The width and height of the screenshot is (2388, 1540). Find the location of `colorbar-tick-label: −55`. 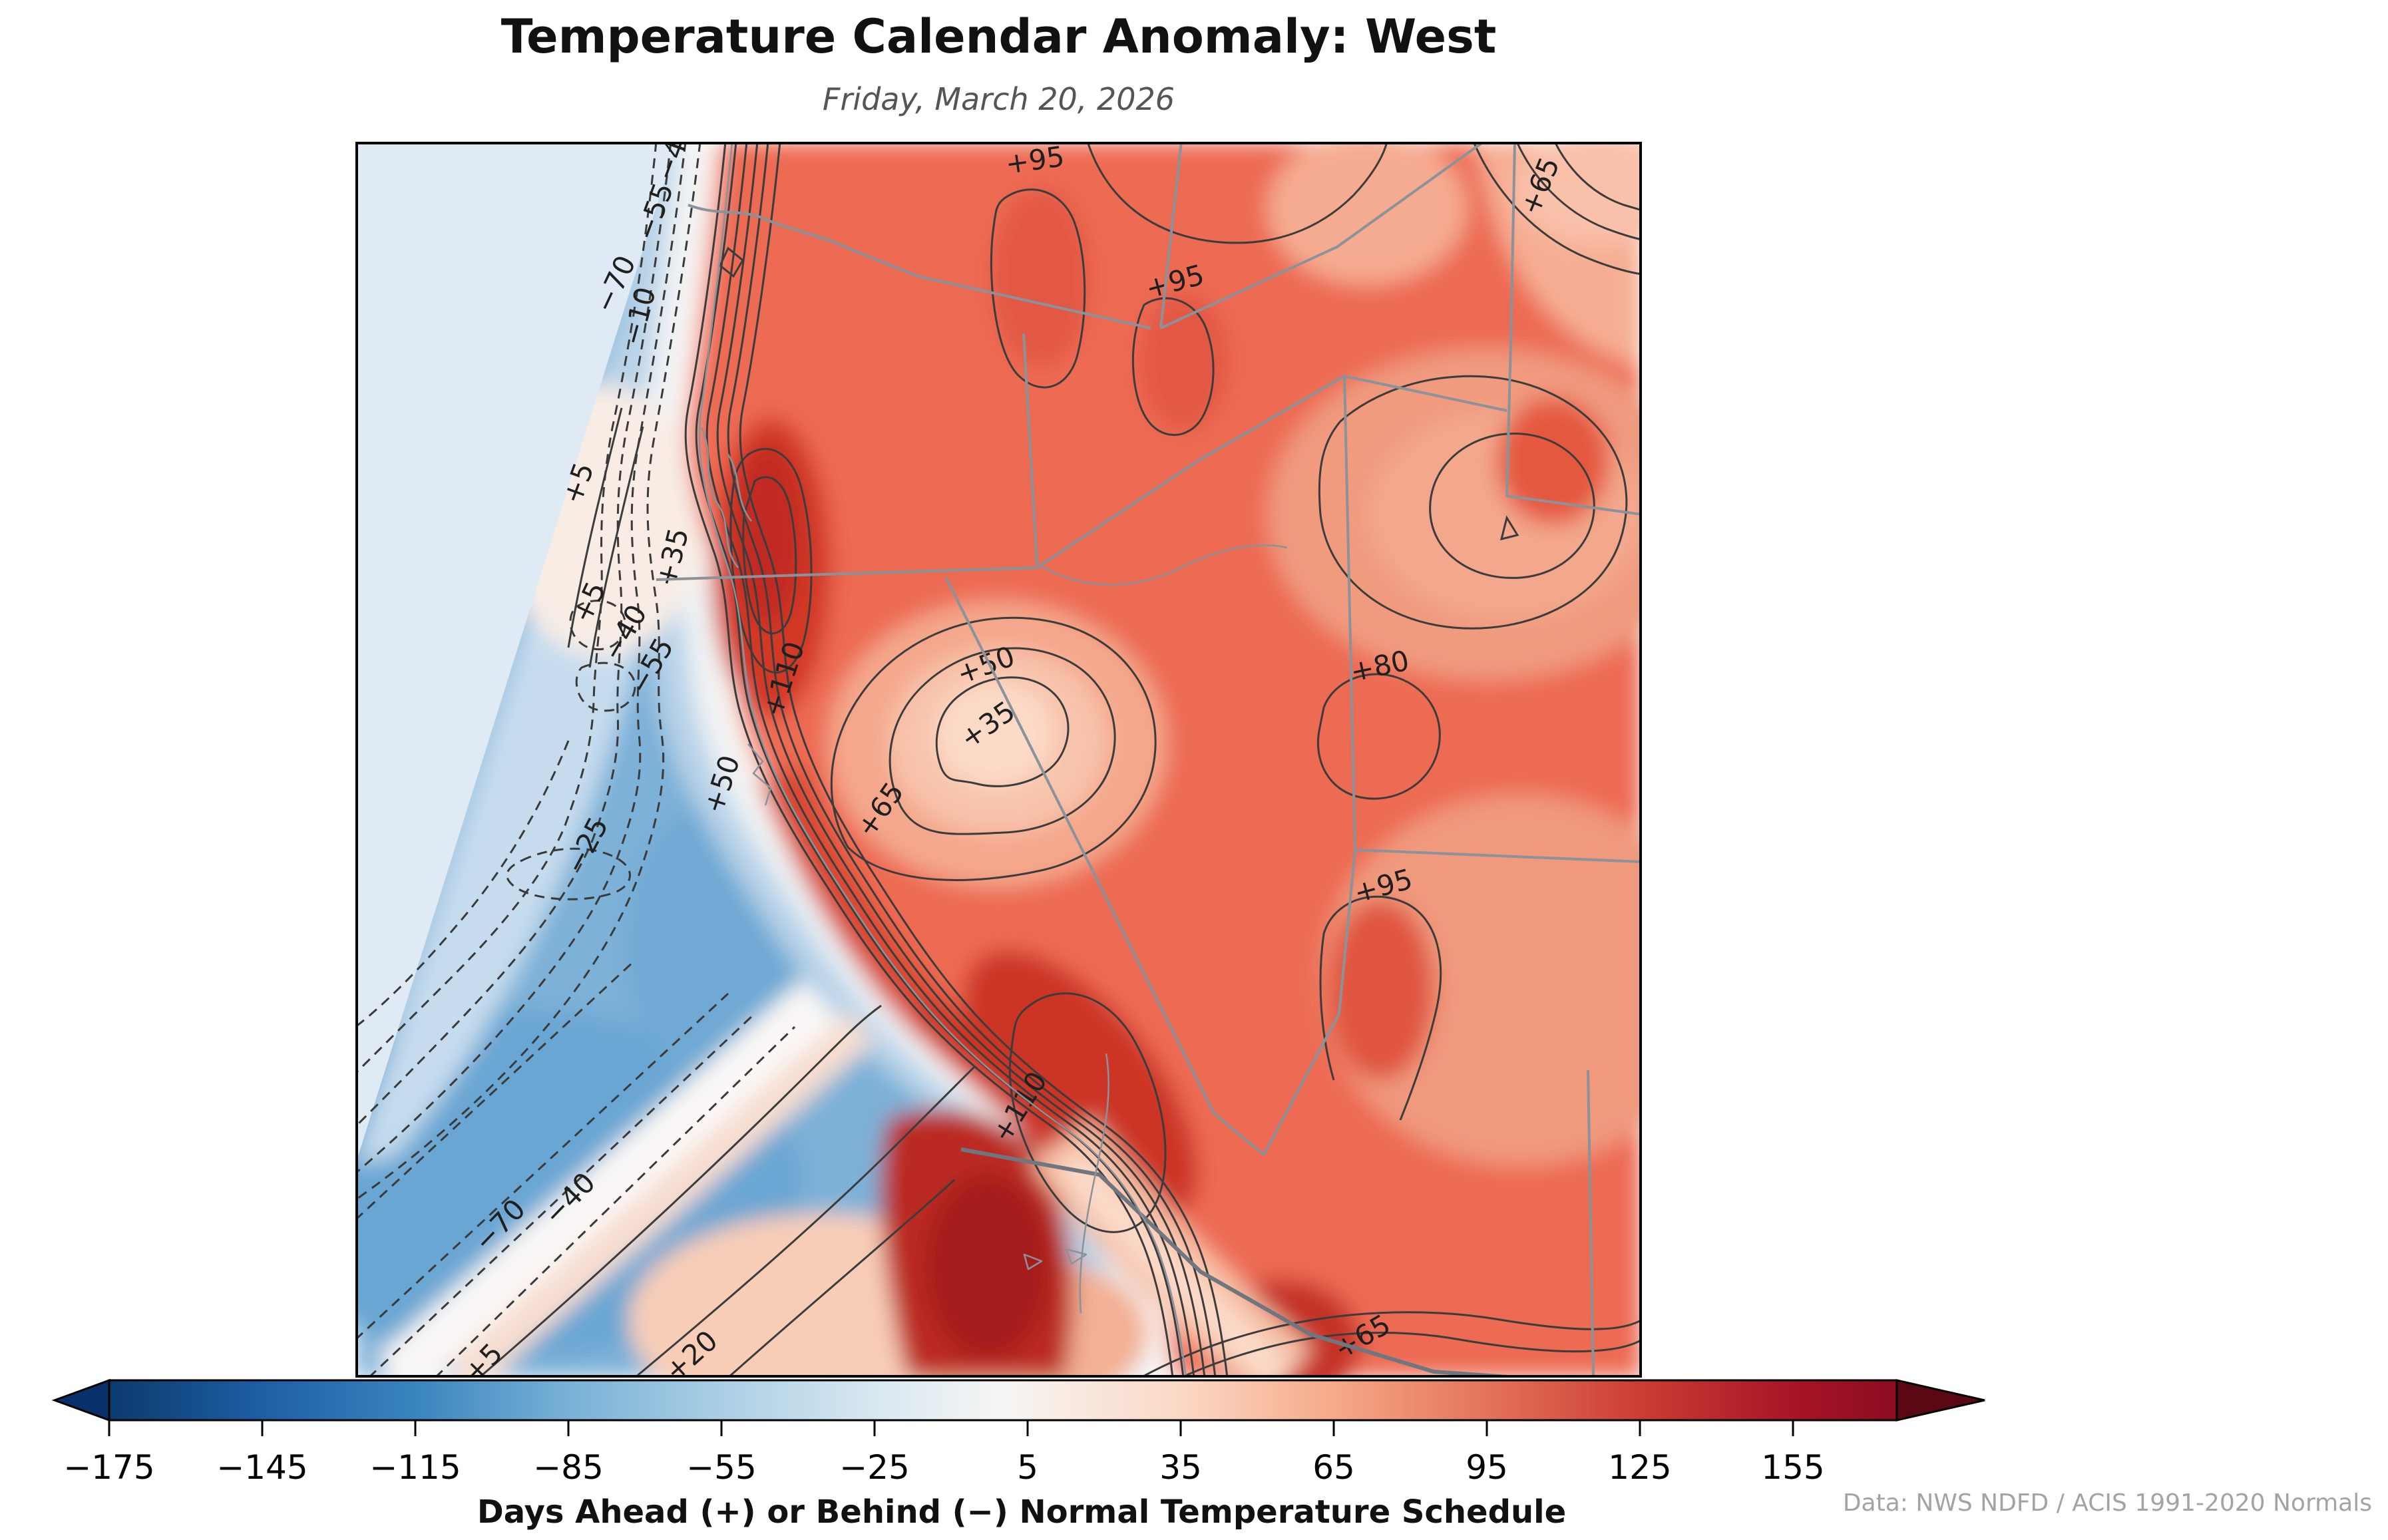

colorbar-tick-label: −55 is located at coordinates (721, 1467).